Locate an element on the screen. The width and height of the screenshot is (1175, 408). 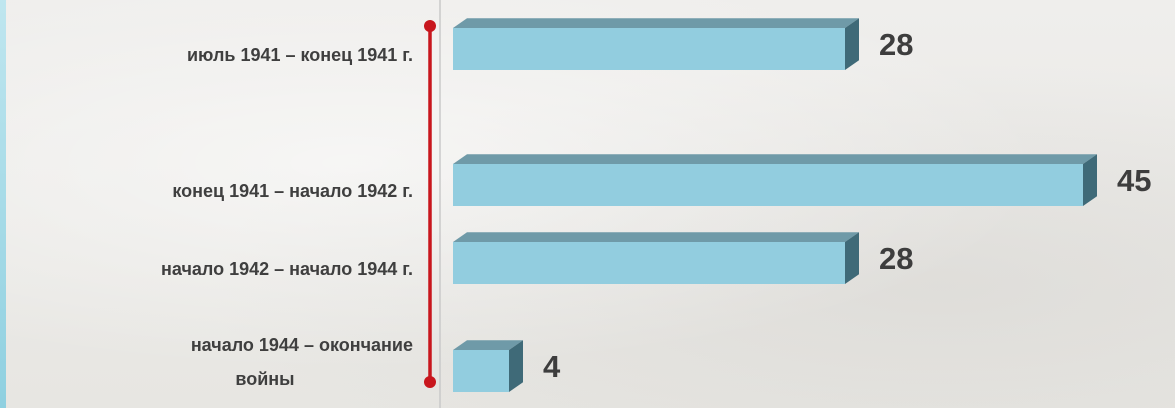
left-accent-strip is located at coordinates (3, 204).